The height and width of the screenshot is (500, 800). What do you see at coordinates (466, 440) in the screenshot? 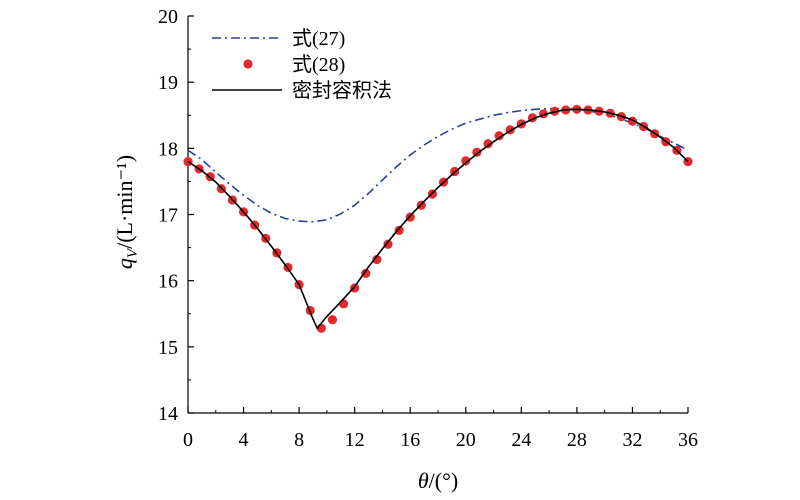
I see `x-tick-label: 20` at bounding box center [466, 440].